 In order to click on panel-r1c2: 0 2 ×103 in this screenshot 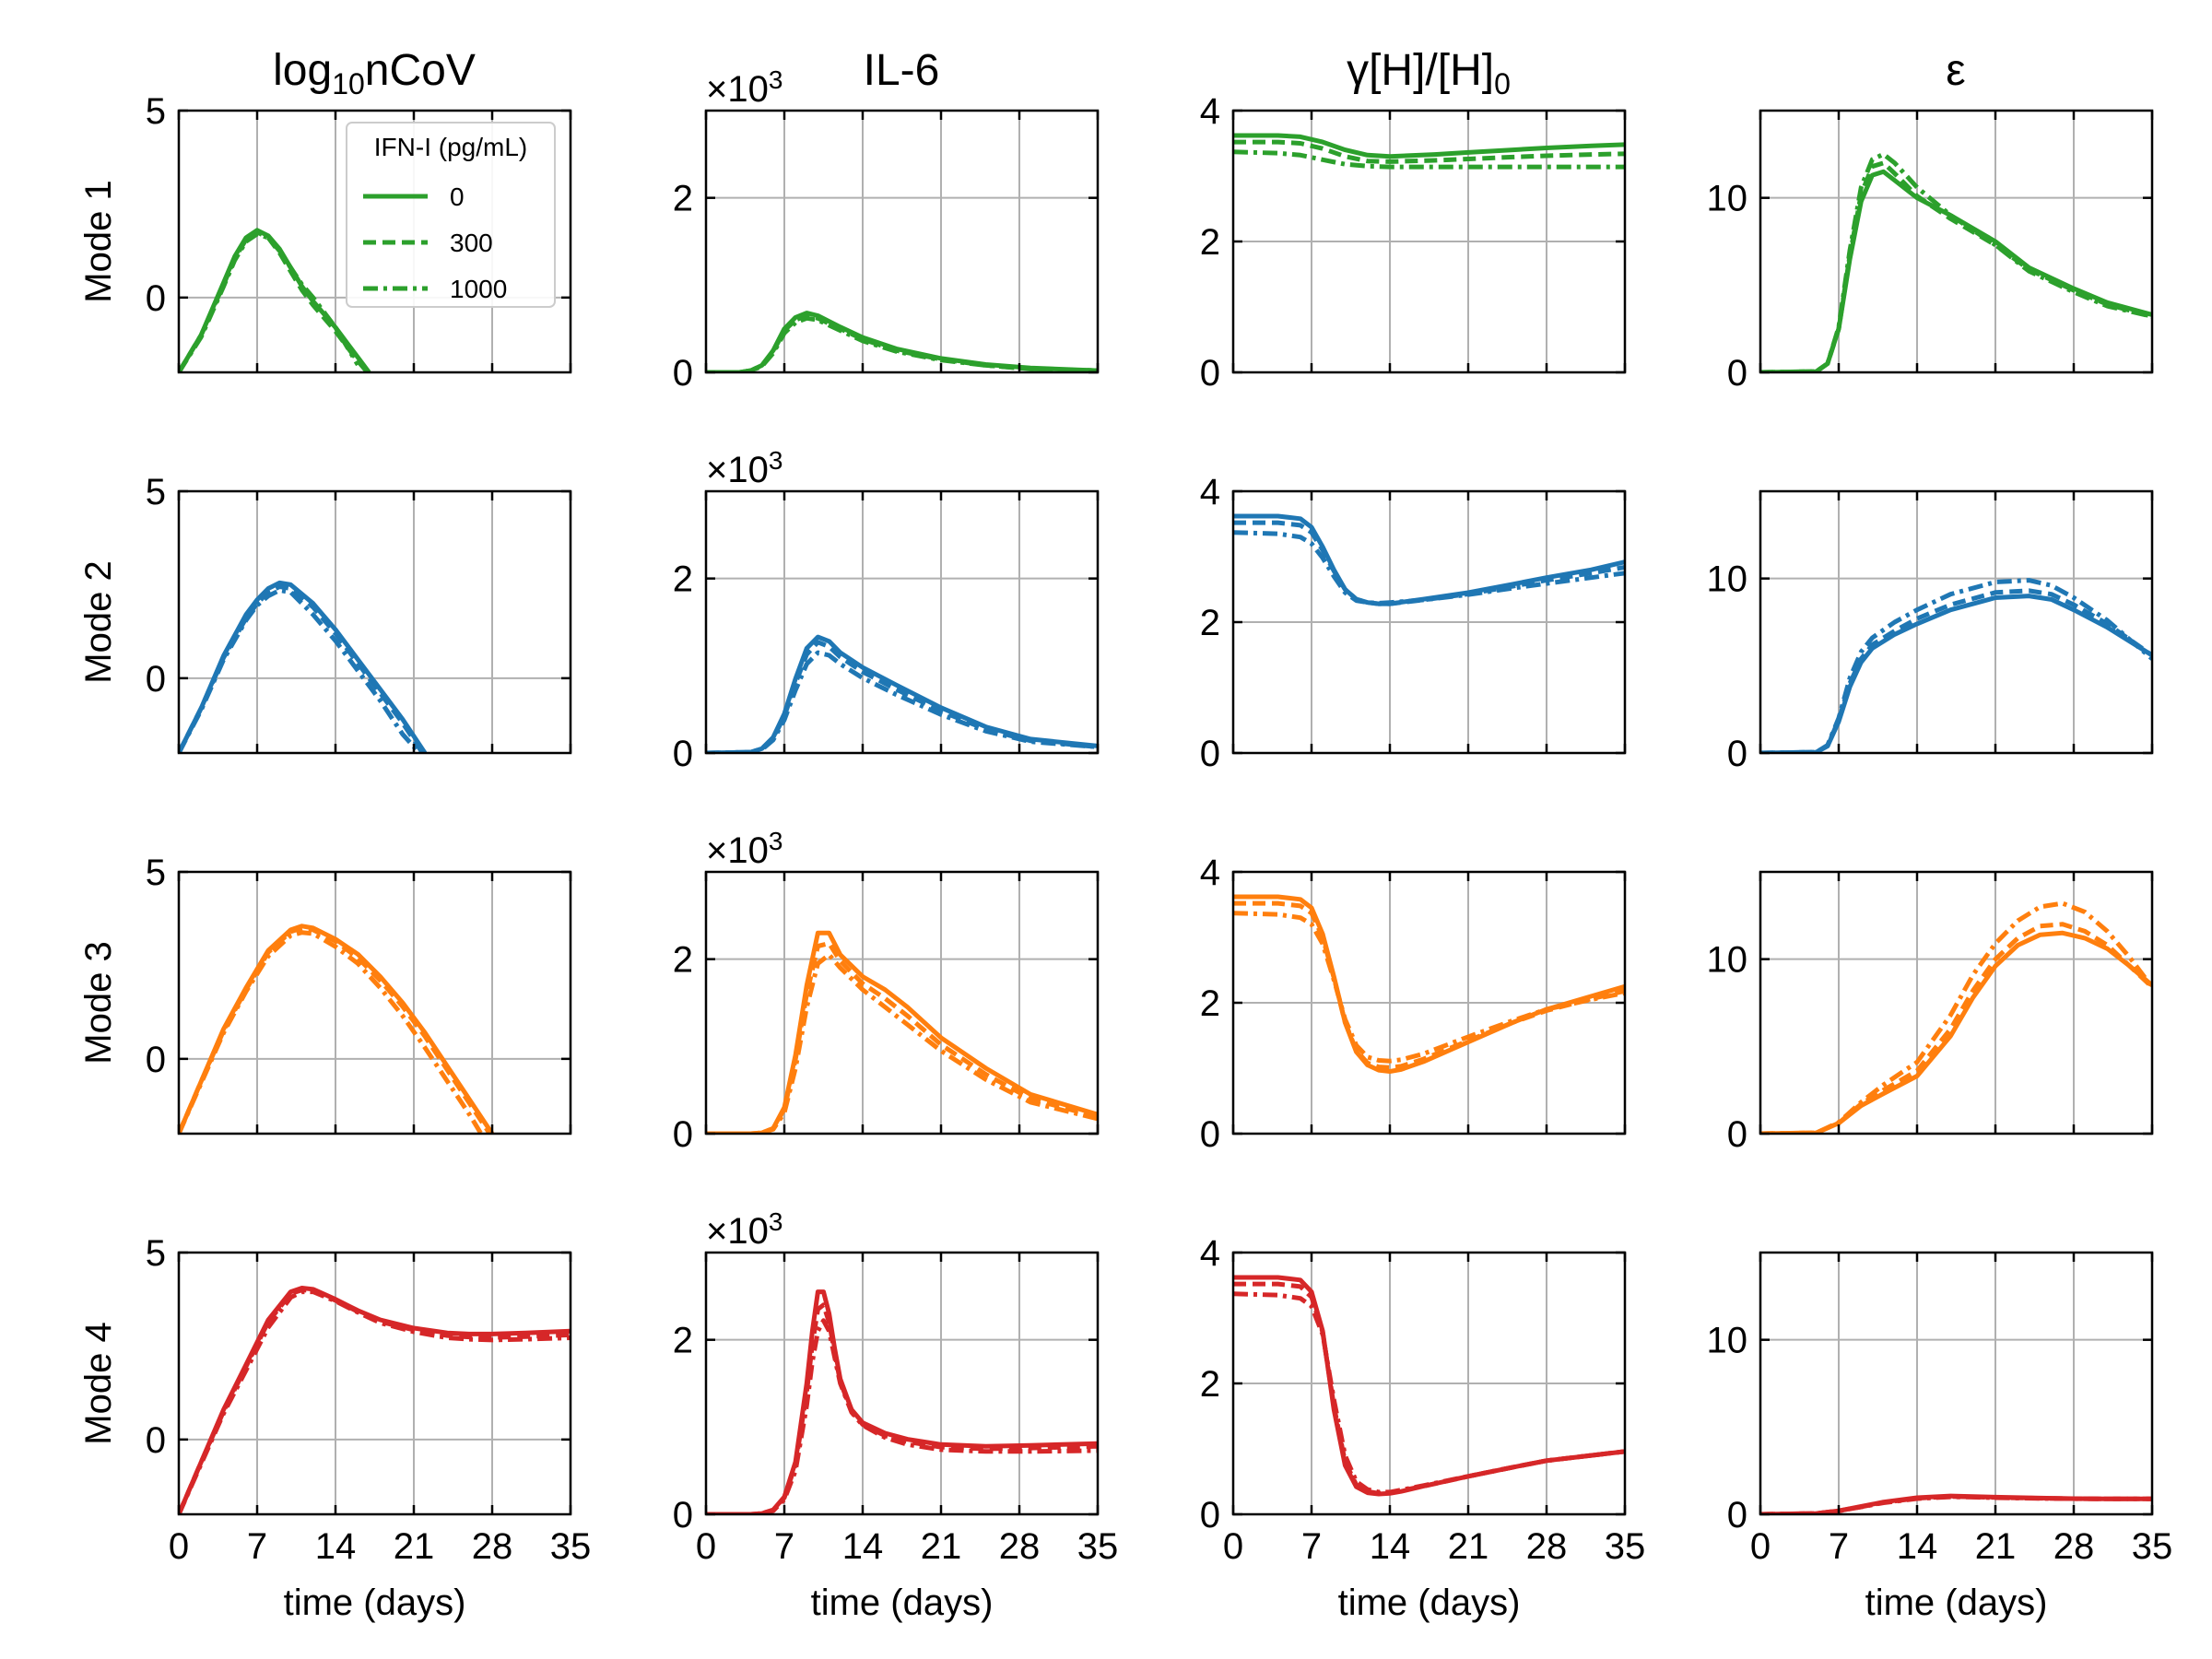, I will do `click(886, 229)`.